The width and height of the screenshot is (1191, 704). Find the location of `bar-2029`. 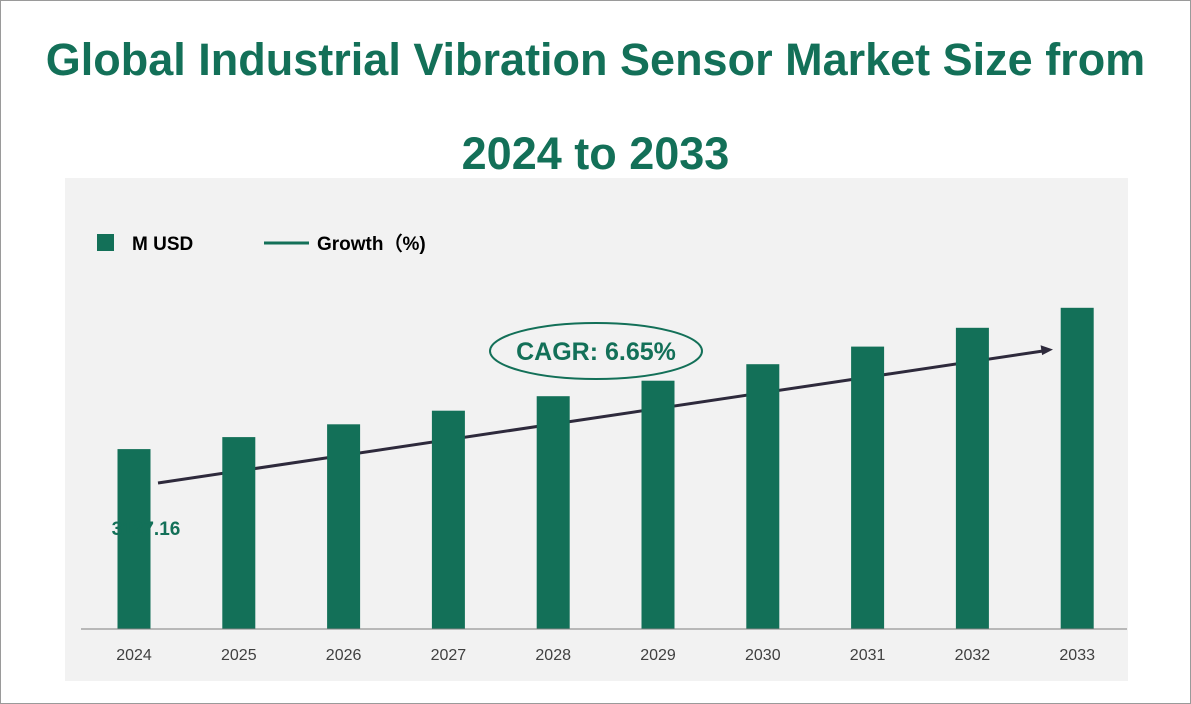

bar-2029 is located at coordinates (658, 504).